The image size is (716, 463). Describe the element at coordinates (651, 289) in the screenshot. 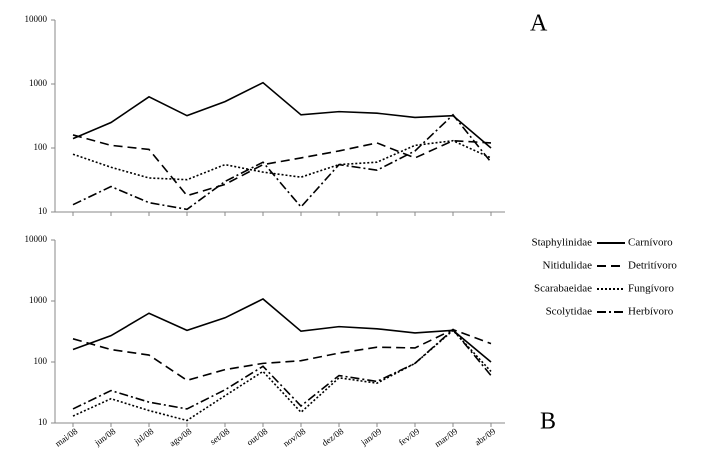

I see `legend-guild: Fungívoro` at that location.